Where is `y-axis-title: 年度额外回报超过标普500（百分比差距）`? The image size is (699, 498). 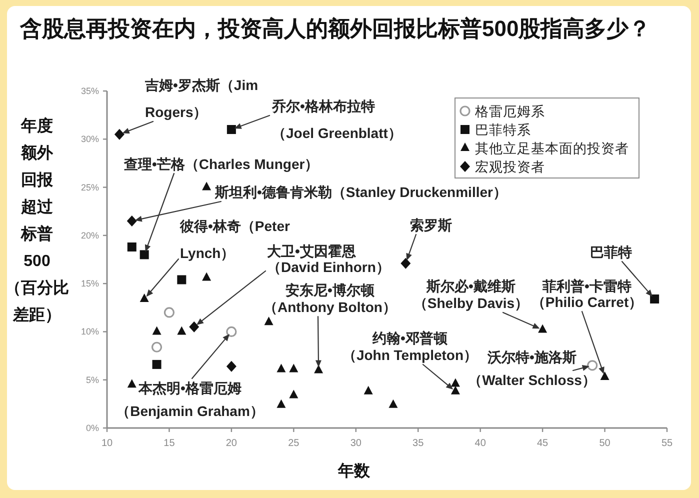
y-axis-title: 年度额外回报超过标普500（百分比差距） is located at coordinates (37, 221).